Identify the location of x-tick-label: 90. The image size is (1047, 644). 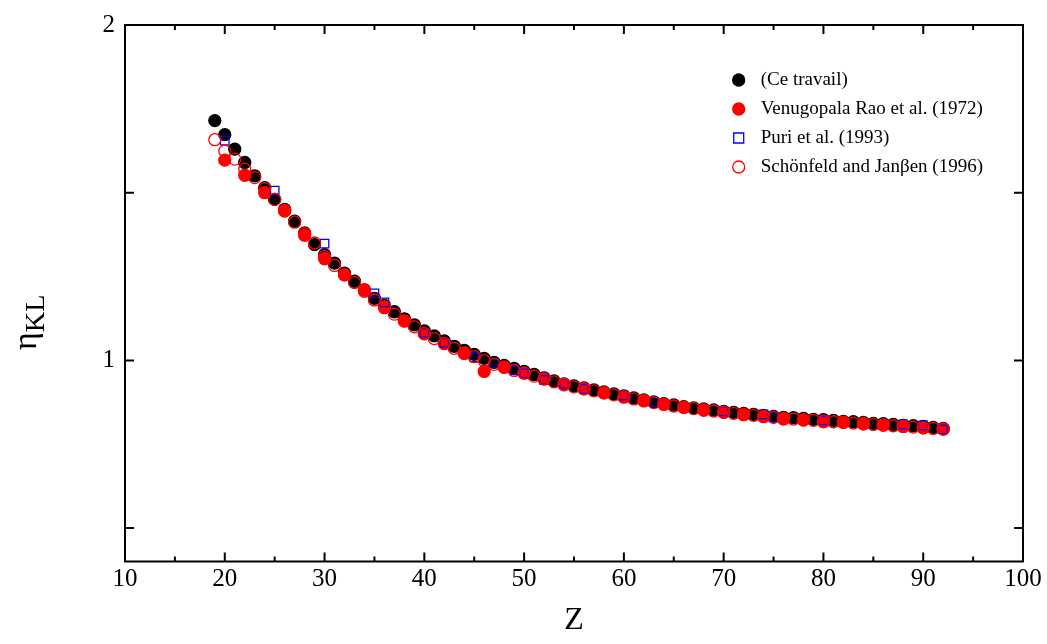
(923, 578).